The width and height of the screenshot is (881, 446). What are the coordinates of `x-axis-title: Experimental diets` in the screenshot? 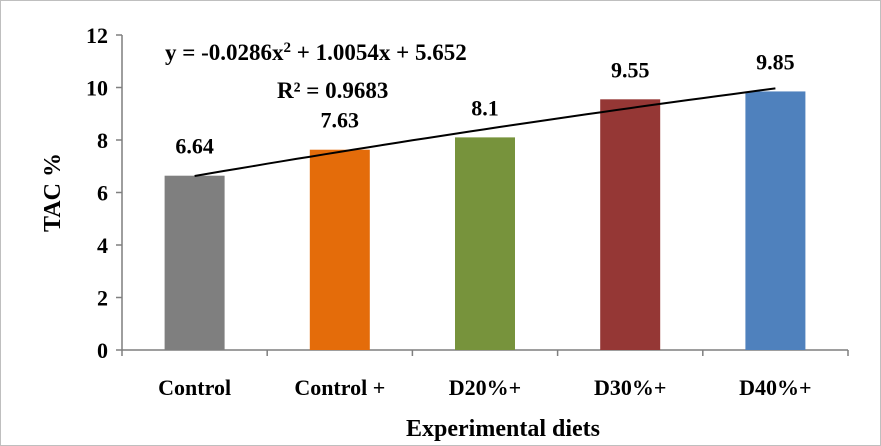 It's located at (503, 429).